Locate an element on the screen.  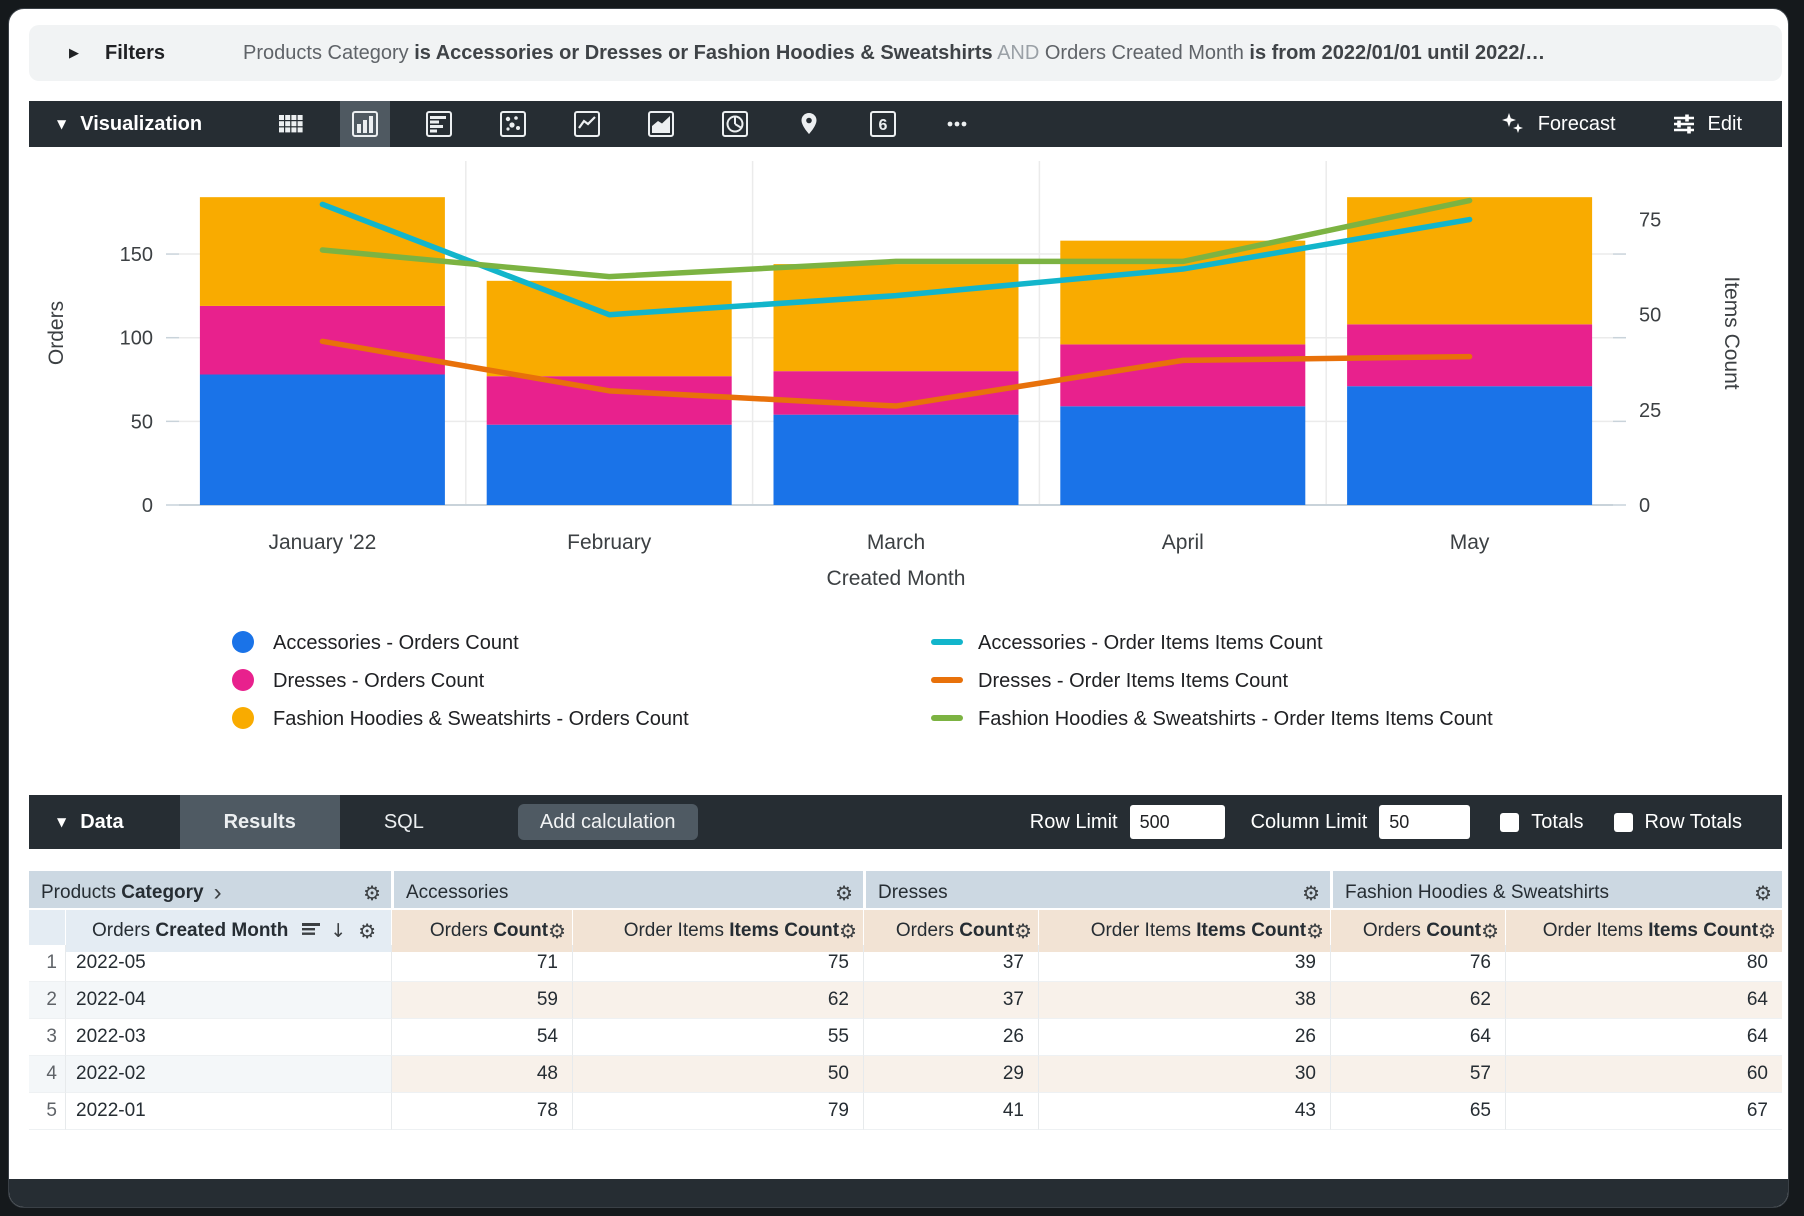
table-cell-value: 39 is located at coordinates (1184, 963).